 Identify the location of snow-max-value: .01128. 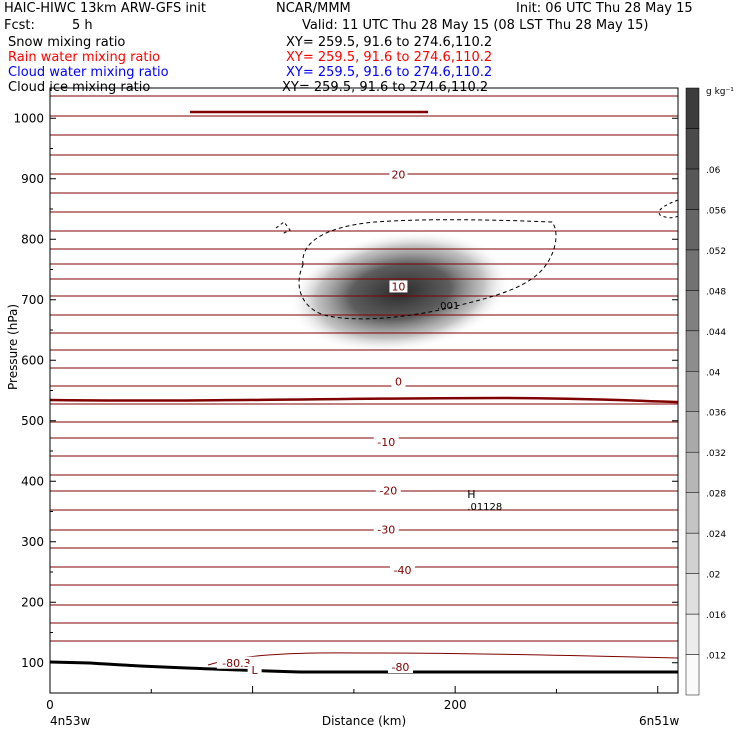
(484, 507).